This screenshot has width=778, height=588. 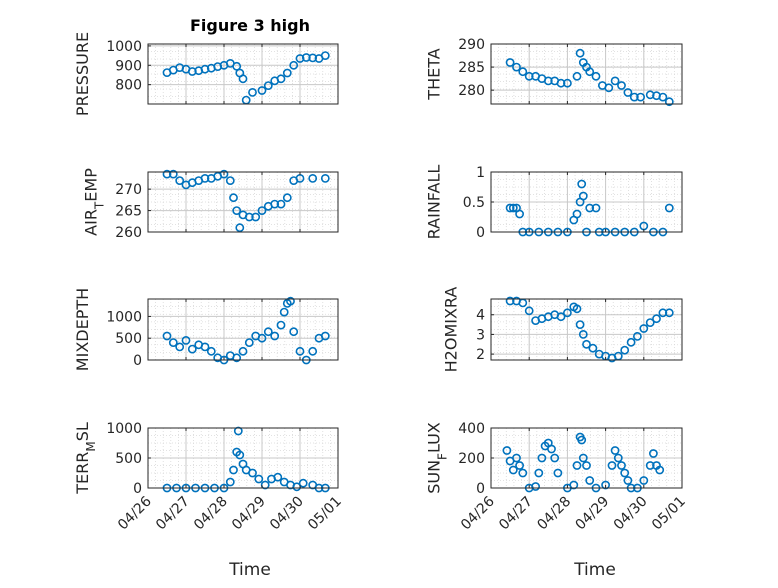 I want to click on x-tick-label: 04/30, so click(x=287, y=514).